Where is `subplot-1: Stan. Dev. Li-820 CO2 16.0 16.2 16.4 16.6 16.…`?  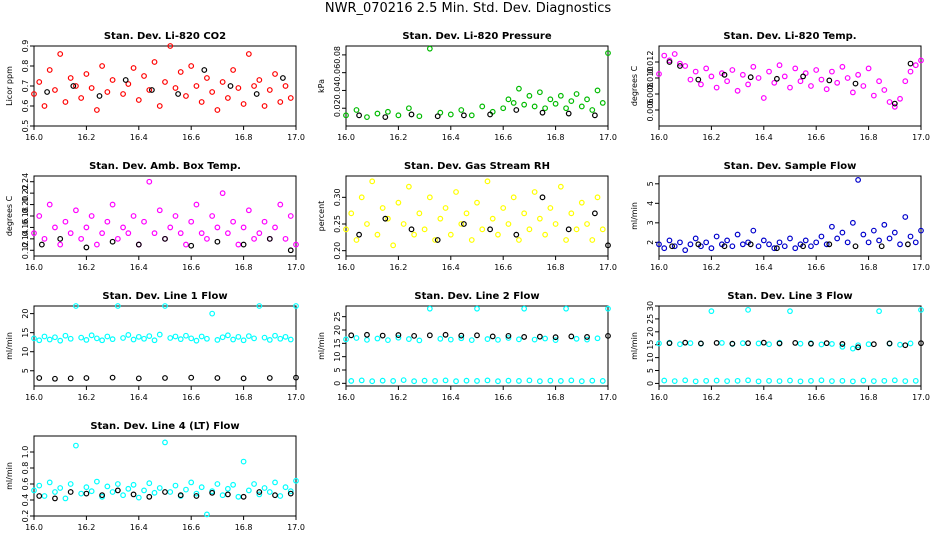
subplot-1: Stan. Dev. Li-820 CO2 16.0 16.2 16.4 16.6 16.… is located at coordinates (155, 86).